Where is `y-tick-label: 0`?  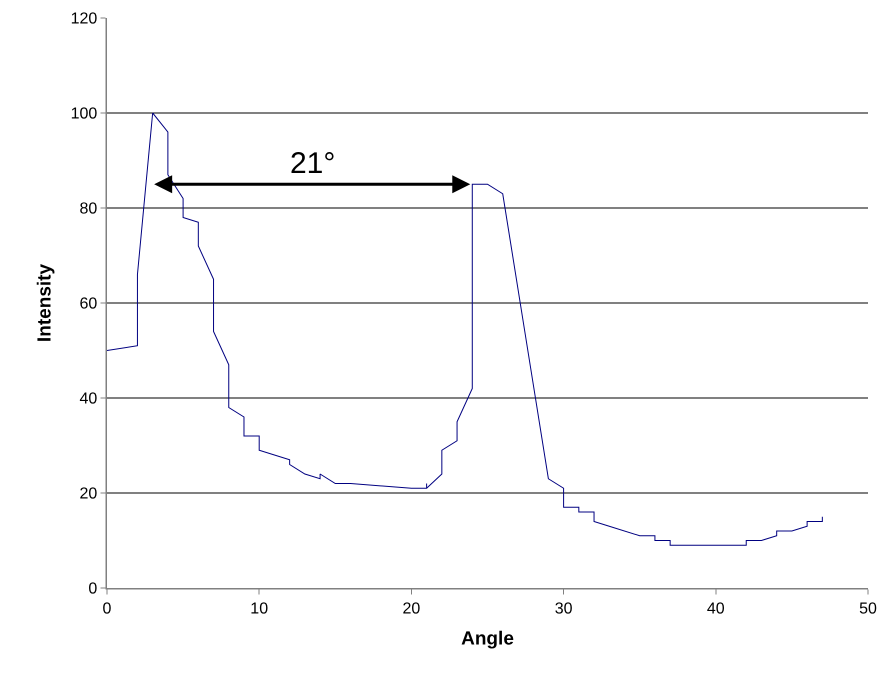 y-tick-label: 0 is located at coordinates (93, 589).